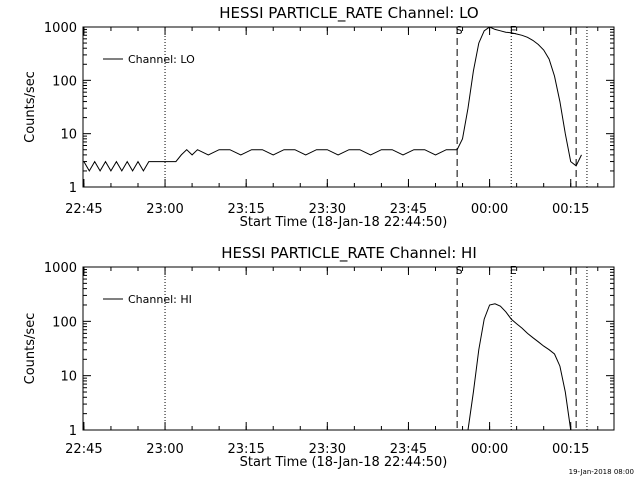  I want to click on chart-title: HESSI PARTICLE_RATE Channel: LO, so click(348, 13).